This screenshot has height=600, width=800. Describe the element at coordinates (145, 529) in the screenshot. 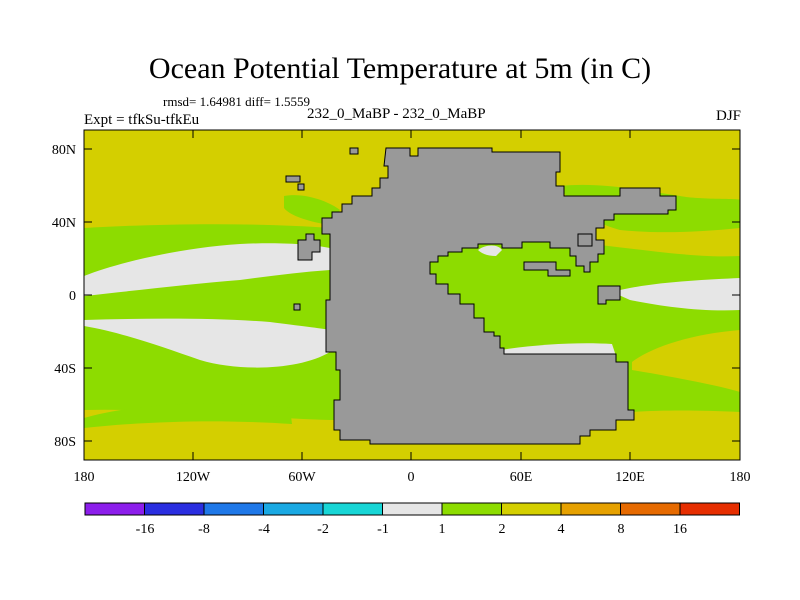

I see `colorbar-label: -16` at that location.